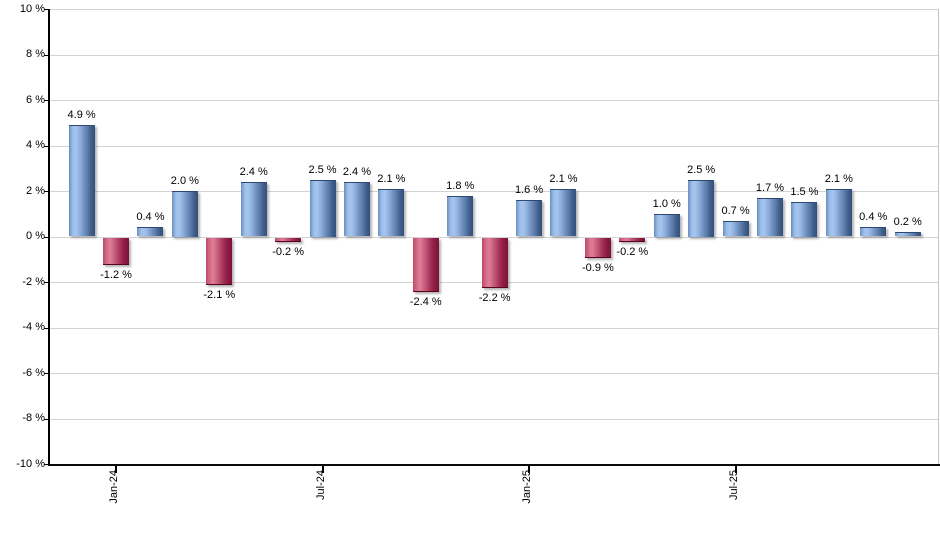 This screenshot has width=940, height=550. What do you see at coordinates (425, 302) in the screenshot?
I see `bar-value-label: -2.4 %` at bounding box center [425, 302].